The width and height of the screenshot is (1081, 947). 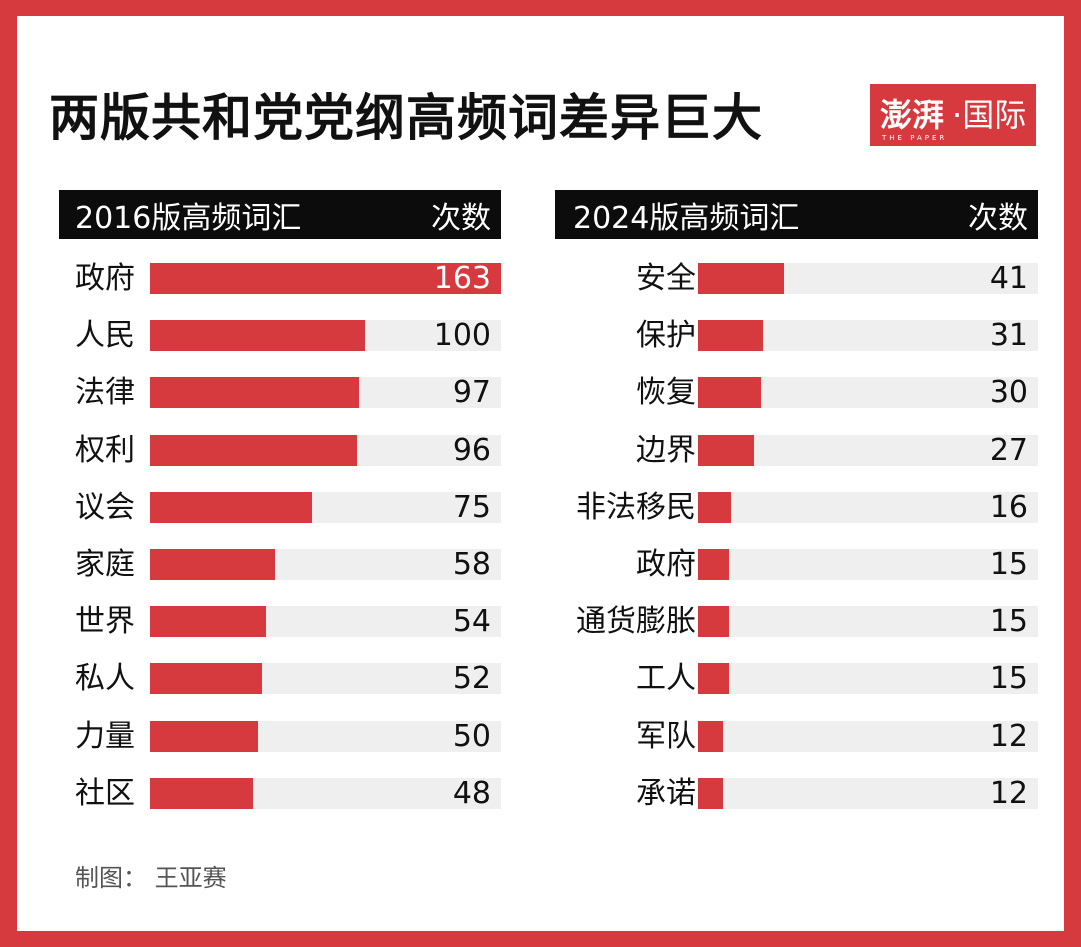 What do you see at coordinates (105, 679) in the screenshot?
I see `category-label: 私人` at bounding box center [105, 679].